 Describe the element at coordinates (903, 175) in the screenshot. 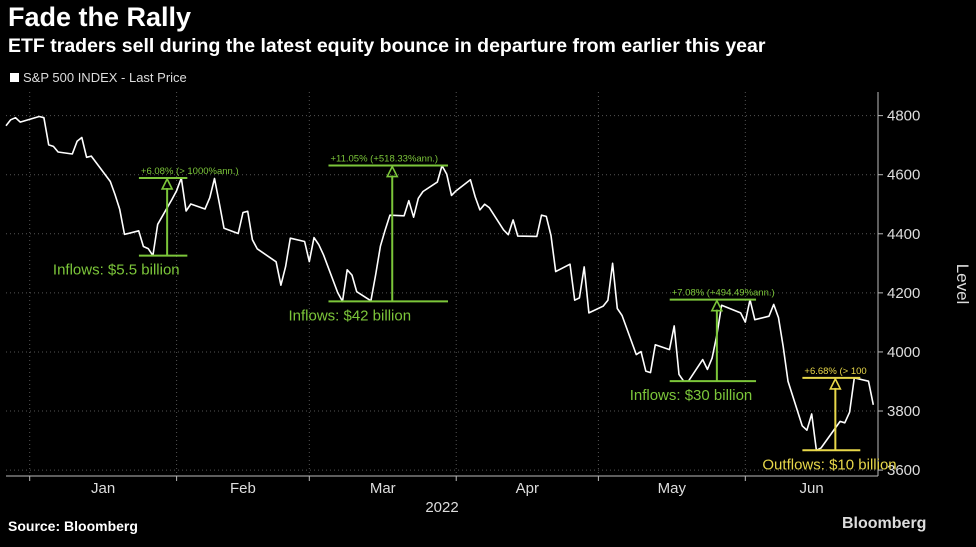

I see `y-tick-label: 4600` at that location.